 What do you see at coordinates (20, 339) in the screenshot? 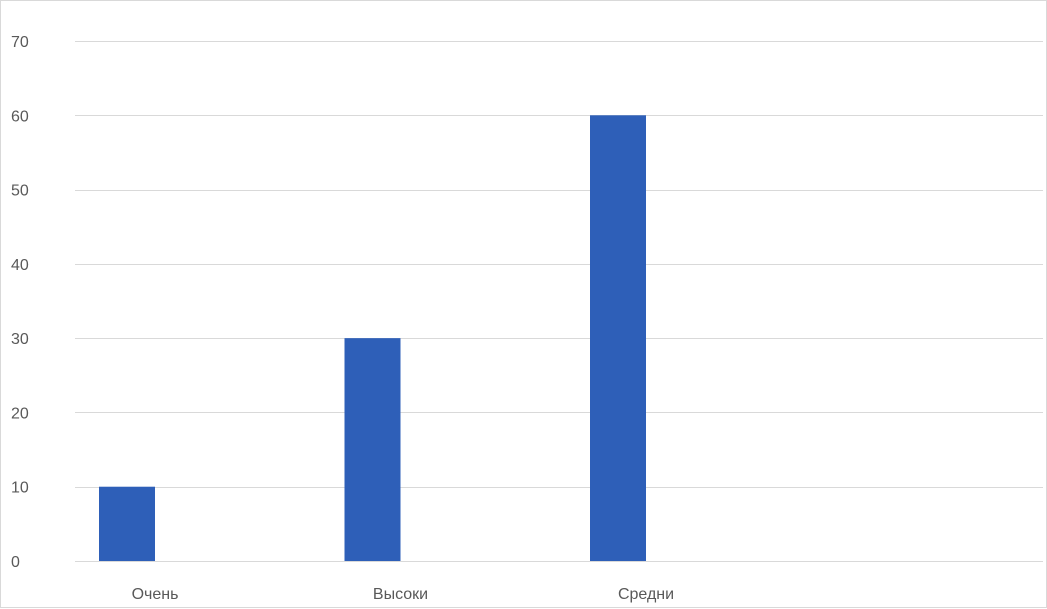
I see `y-tick-label: 30` at bounding box center [20, 339].